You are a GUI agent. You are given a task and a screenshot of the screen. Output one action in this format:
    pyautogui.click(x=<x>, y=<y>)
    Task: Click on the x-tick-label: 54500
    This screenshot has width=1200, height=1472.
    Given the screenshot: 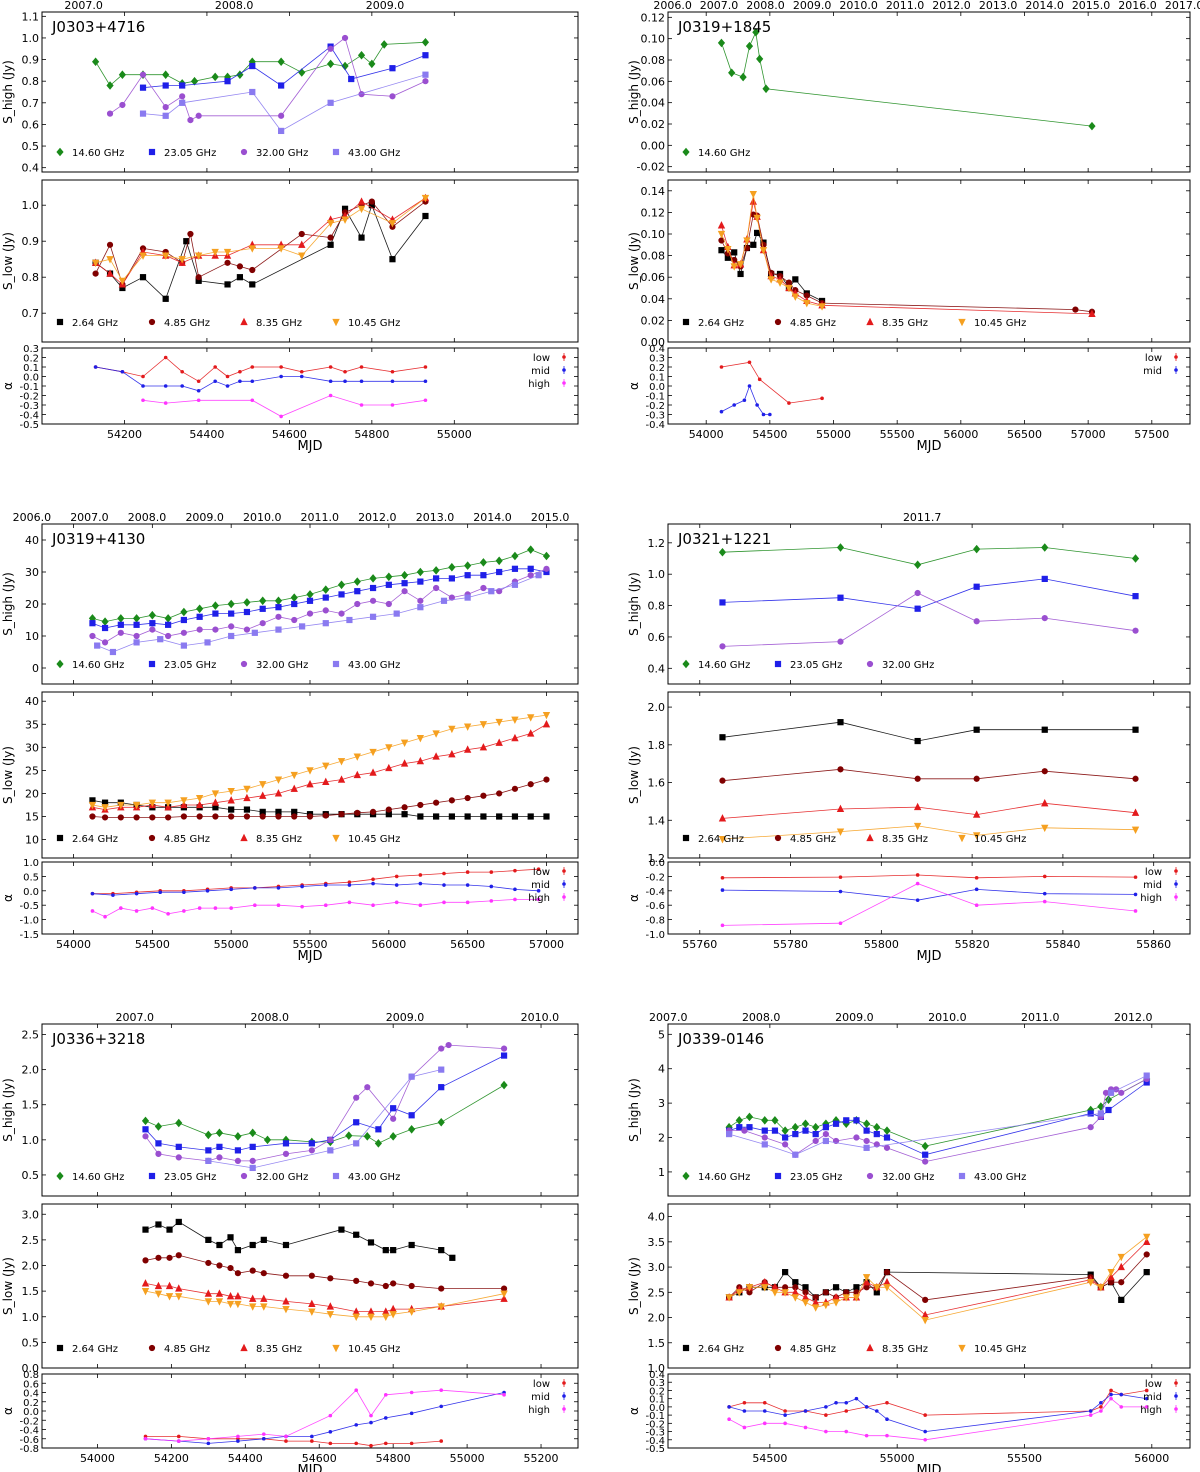 What is the action you would take?
    pyautogui.click(x=769, y=1458)
    